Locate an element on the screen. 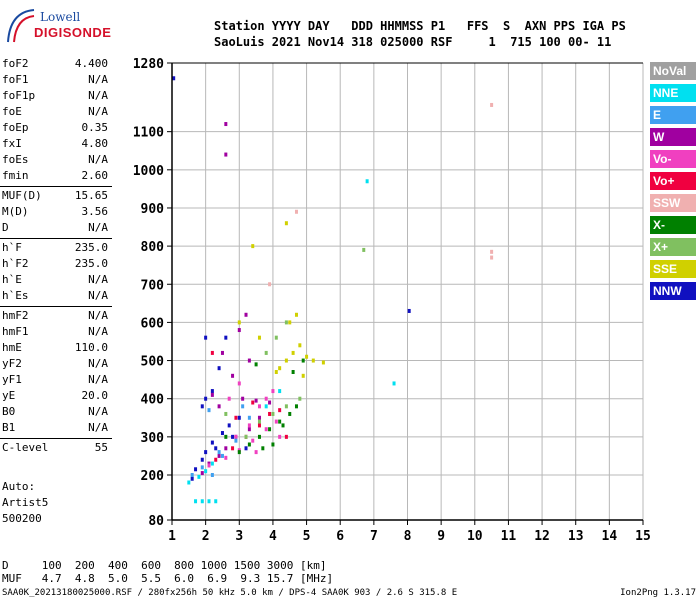 Image resolution: width=700 pixels, height=600 pixels. param-row: foE N/A is located at coordinates (56, 112).